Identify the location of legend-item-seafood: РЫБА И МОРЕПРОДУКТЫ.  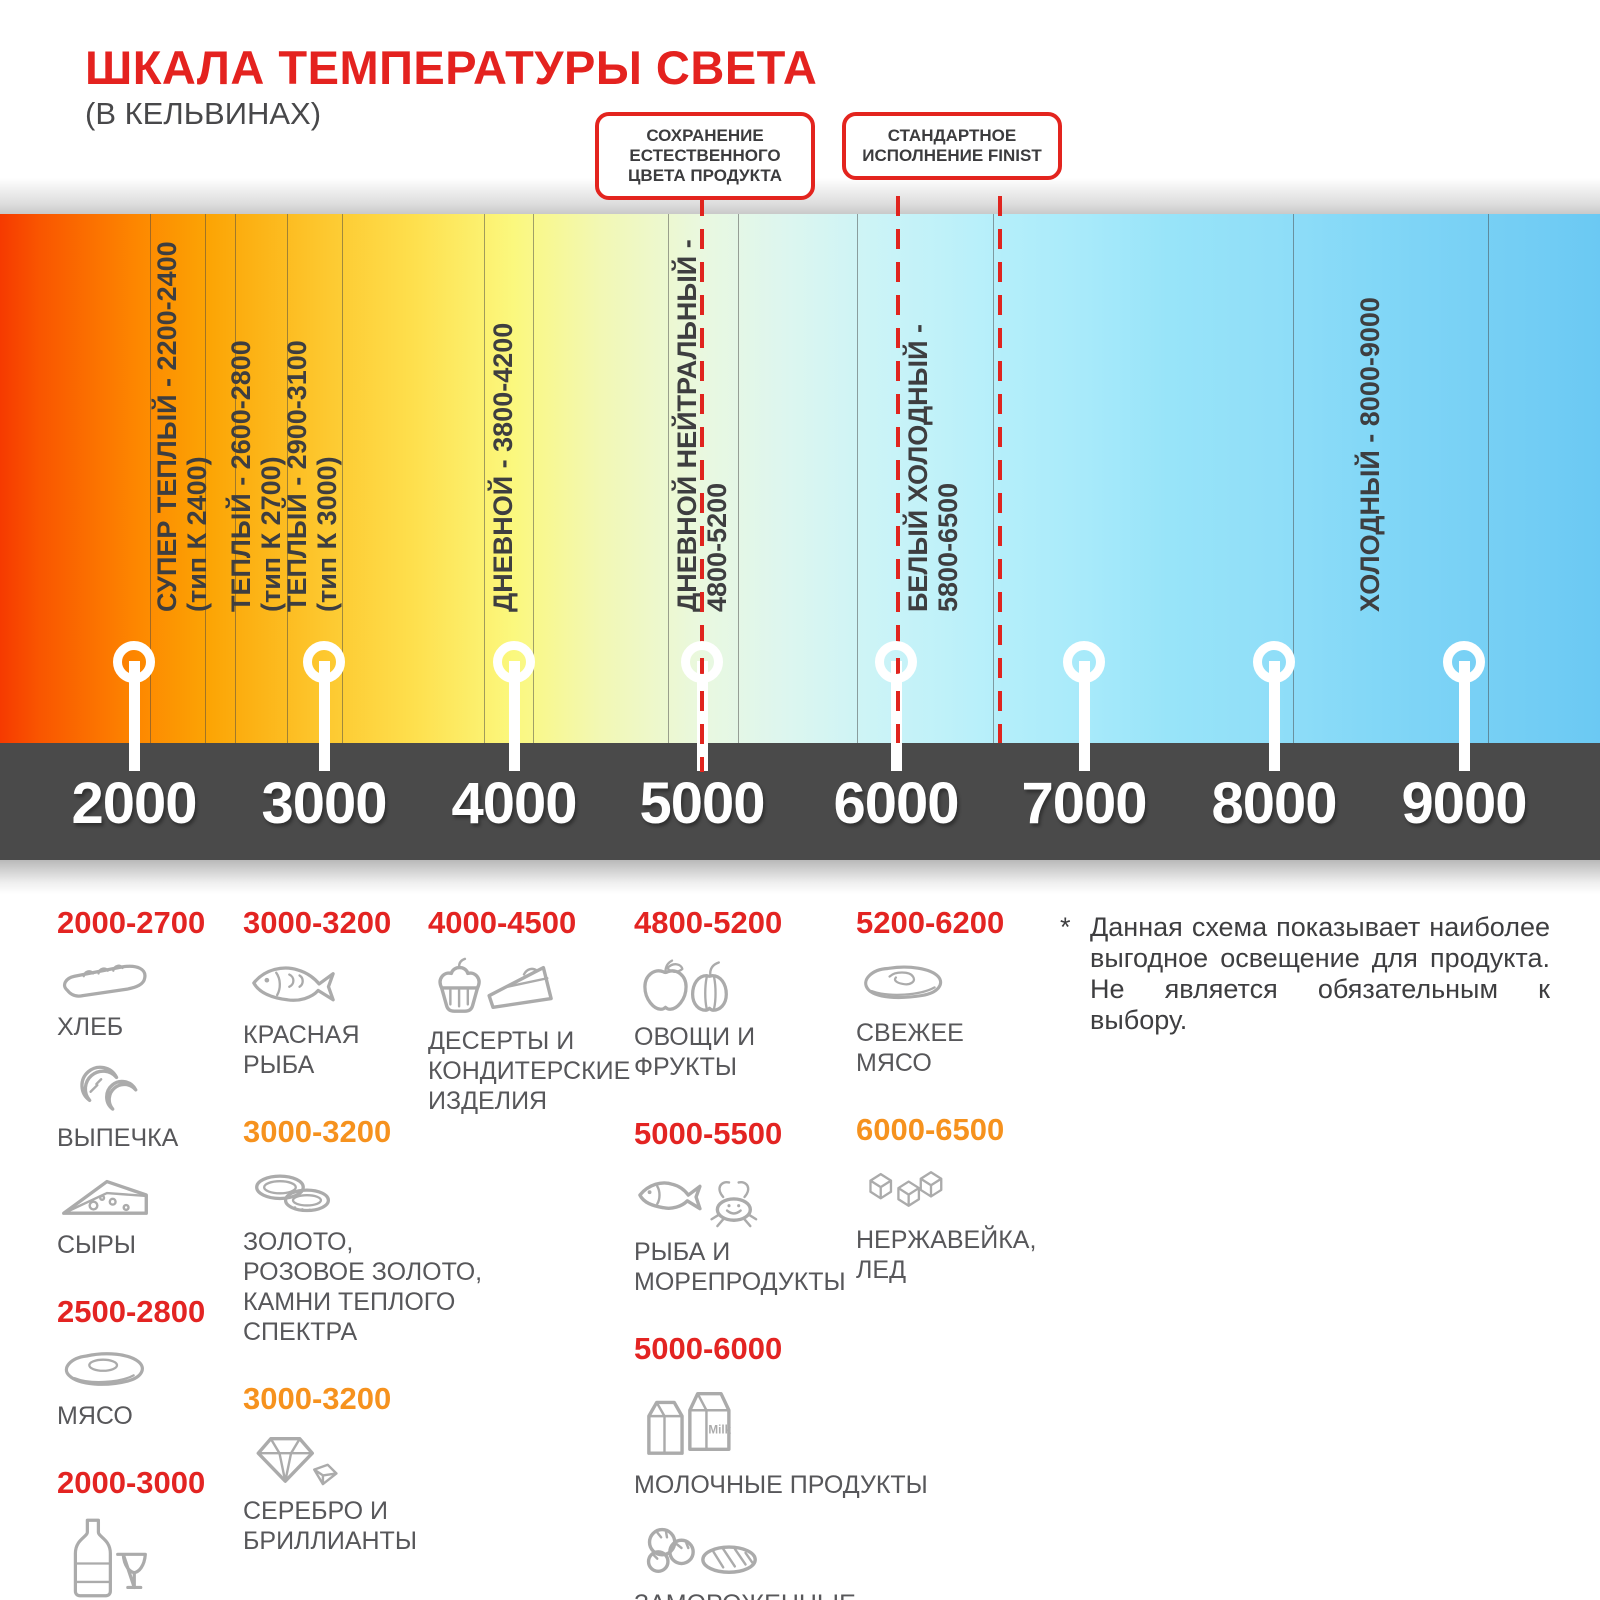
(759, 1231).